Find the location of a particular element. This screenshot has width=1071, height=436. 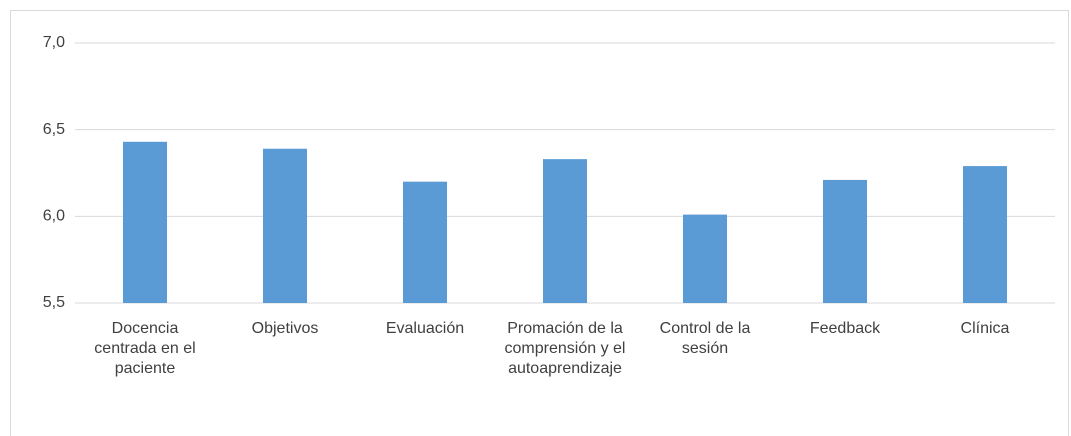

y-tick-label: 6,0 is located at coordinates (54, 216).